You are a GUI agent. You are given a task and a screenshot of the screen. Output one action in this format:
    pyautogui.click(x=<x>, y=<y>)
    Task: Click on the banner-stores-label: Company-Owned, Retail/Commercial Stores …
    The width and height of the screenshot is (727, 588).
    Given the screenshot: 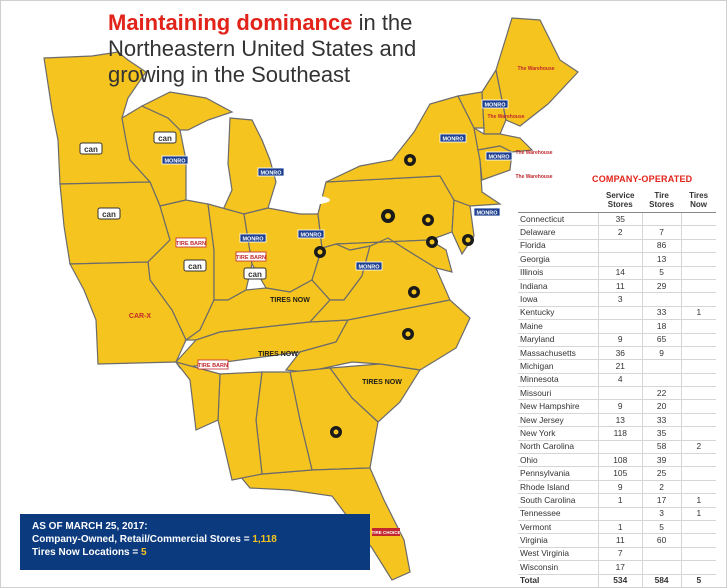 What is the action you would take?
    pyautogui.click(x=142, y=539)
    